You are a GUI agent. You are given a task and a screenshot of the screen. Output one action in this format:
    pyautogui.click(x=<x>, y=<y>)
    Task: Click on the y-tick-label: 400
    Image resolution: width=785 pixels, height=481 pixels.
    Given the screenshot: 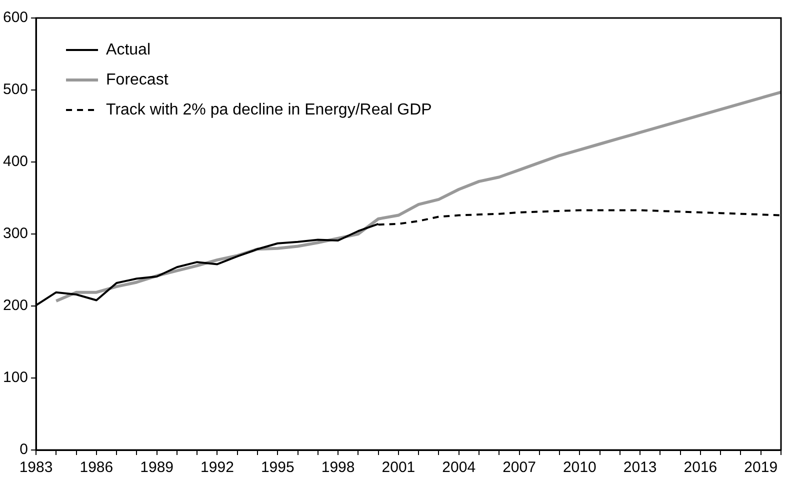 What is the action you would take?
    pyautogui.click(x=15, y=161)
    